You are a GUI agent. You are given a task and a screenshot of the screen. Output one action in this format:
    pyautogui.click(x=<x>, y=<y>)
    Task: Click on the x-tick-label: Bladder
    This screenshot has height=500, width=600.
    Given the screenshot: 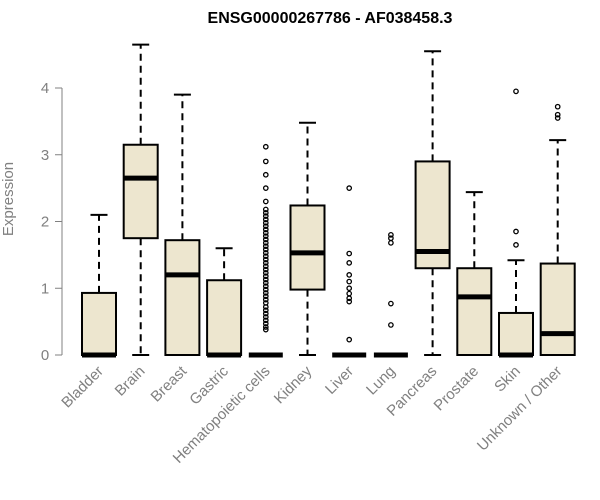 What is the action you would take?
    pyautogui.click(x=82, y=387)
    